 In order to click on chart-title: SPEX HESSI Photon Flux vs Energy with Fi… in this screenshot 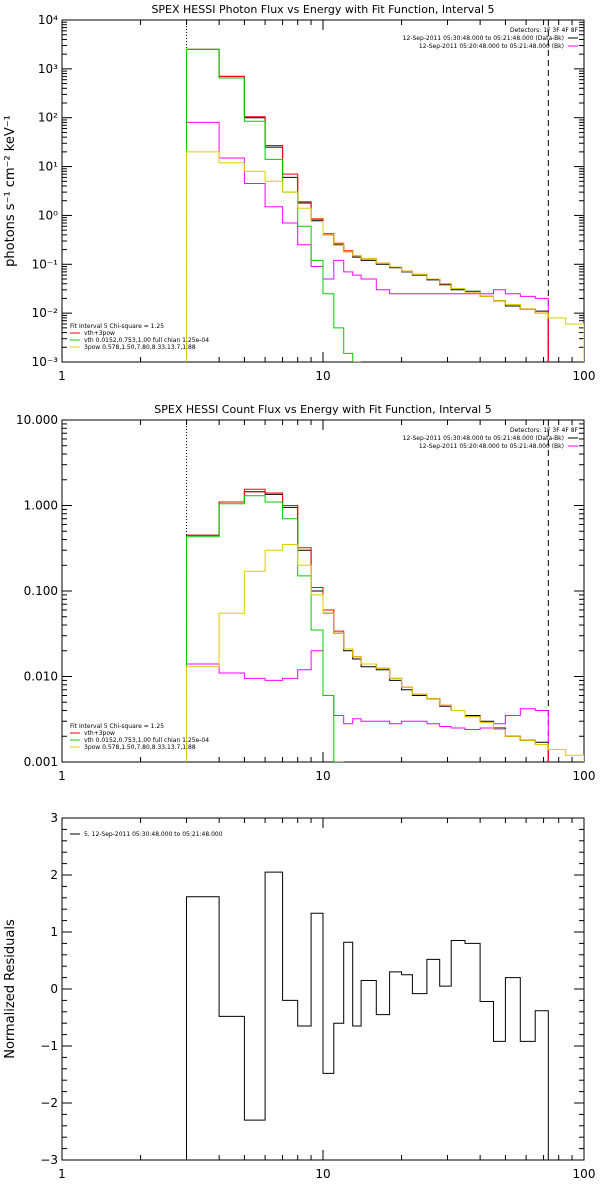, I will do `click(322, 9)`.